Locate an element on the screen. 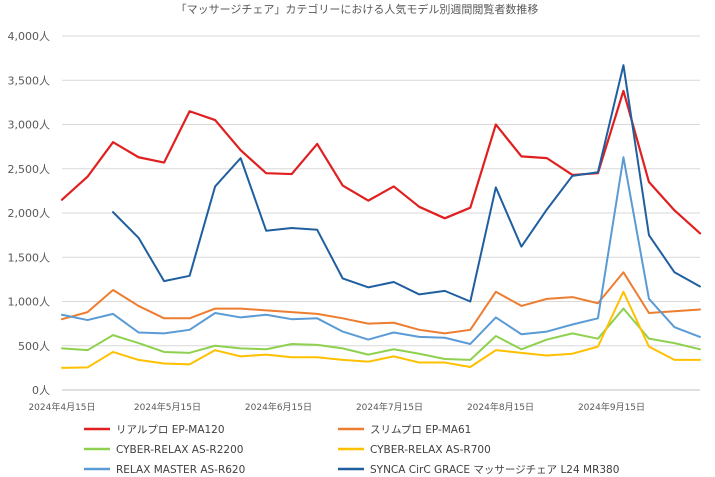 The image size is (715, 477). x-tick-label: 2024年7月15日 is located at coordinates (389, 407).